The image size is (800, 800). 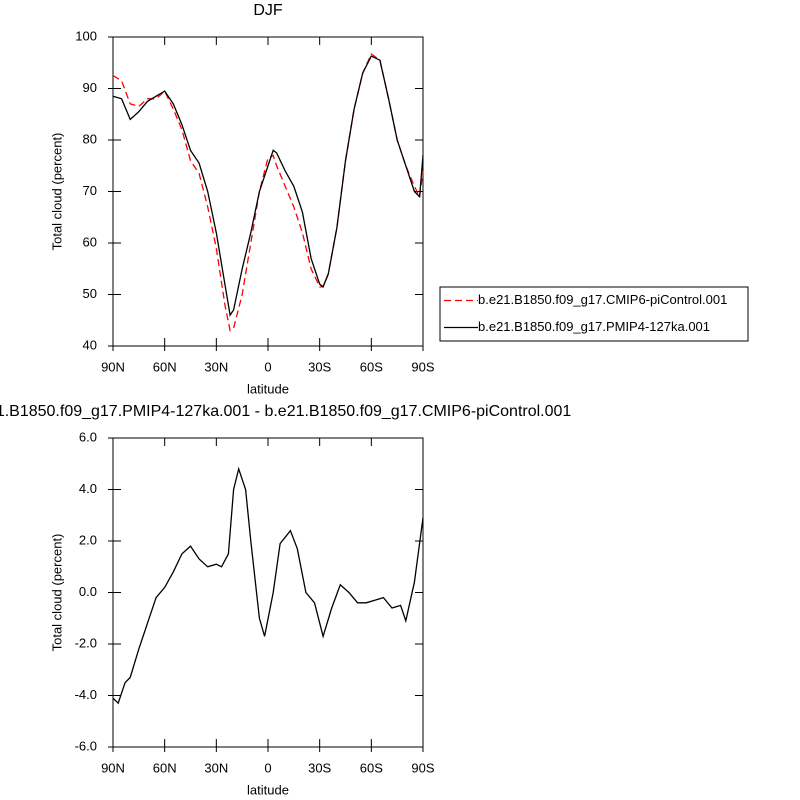 What do you see at coordinates (90, 138) in the screenshot?
I see `y-tick-label: 80` at bounding box center [90, 138].